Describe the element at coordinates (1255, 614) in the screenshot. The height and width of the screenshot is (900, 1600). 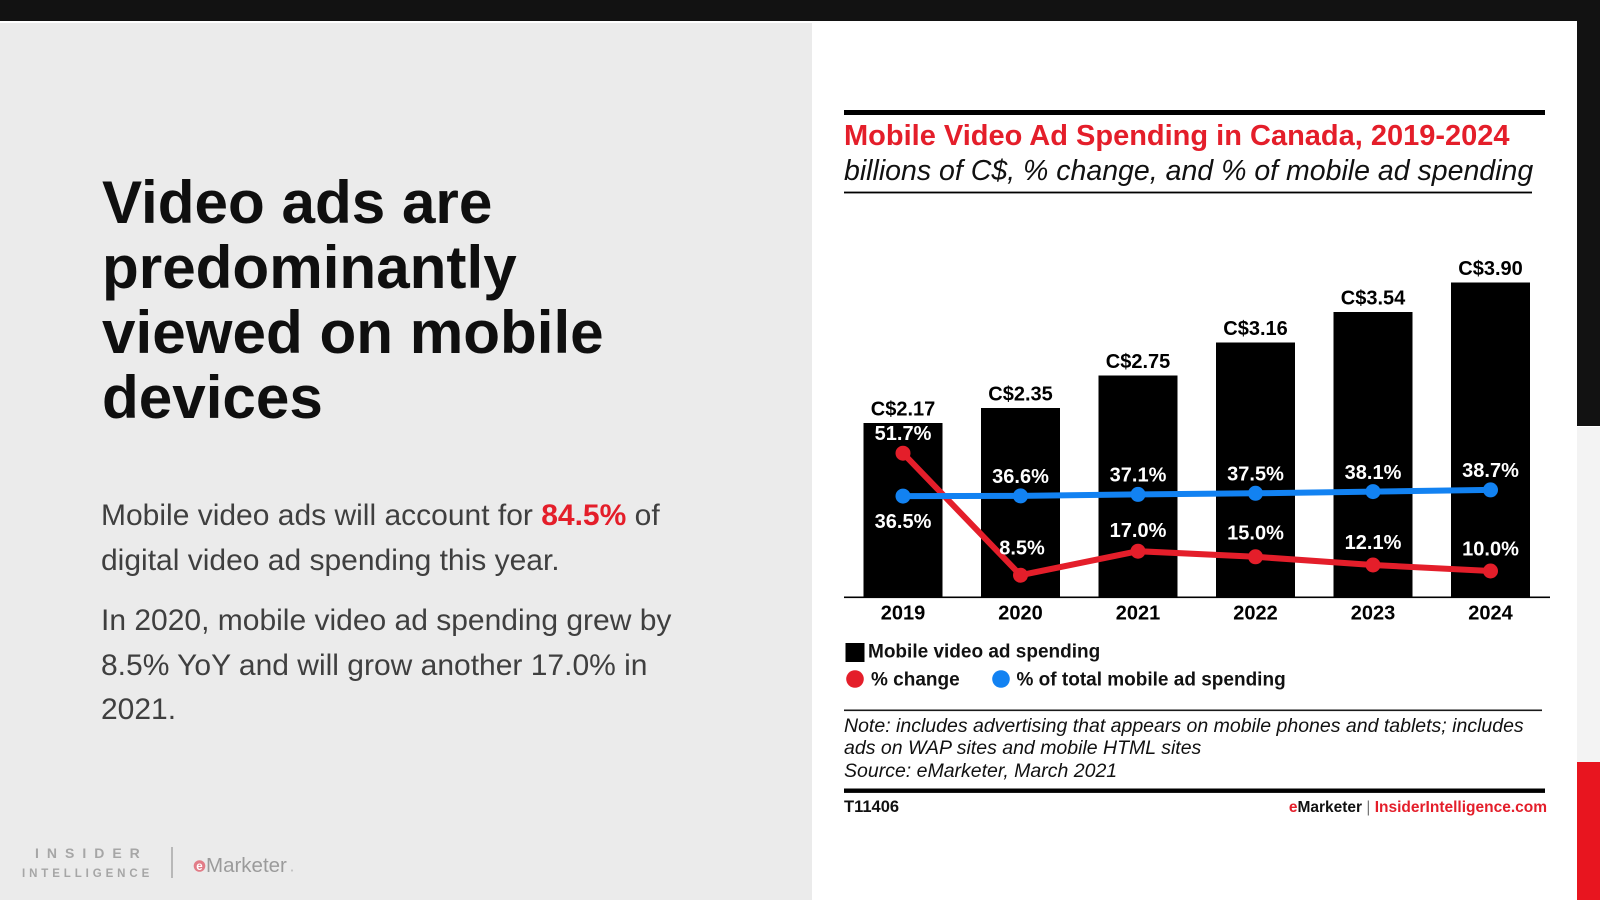
I see `svg-text: 2022` at that location.